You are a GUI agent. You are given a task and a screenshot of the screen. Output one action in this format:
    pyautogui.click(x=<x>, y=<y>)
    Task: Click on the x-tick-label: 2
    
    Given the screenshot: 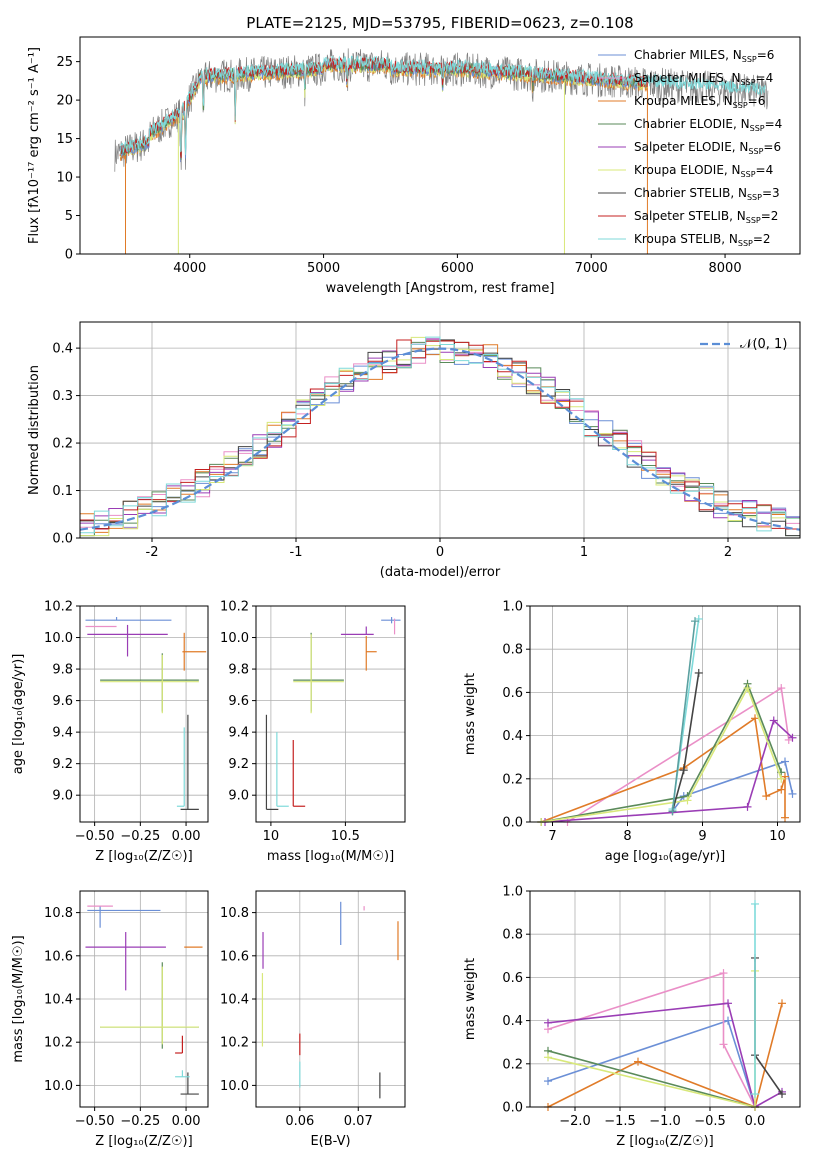 What is the action you would take?
    pyautogui.click(x=728, y=552)
    